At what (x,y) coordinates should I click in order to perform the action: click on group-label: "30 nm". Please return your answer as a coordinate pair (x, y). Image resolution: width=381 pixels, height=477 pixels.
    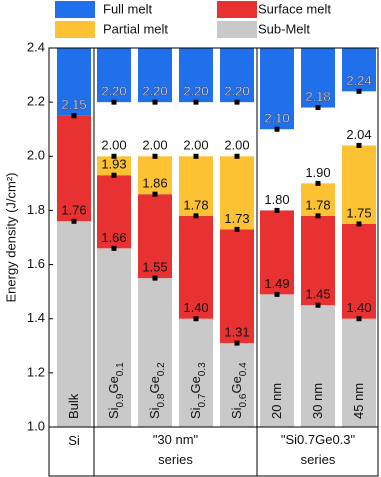
    Looking at the image, I should click on (176, 439).